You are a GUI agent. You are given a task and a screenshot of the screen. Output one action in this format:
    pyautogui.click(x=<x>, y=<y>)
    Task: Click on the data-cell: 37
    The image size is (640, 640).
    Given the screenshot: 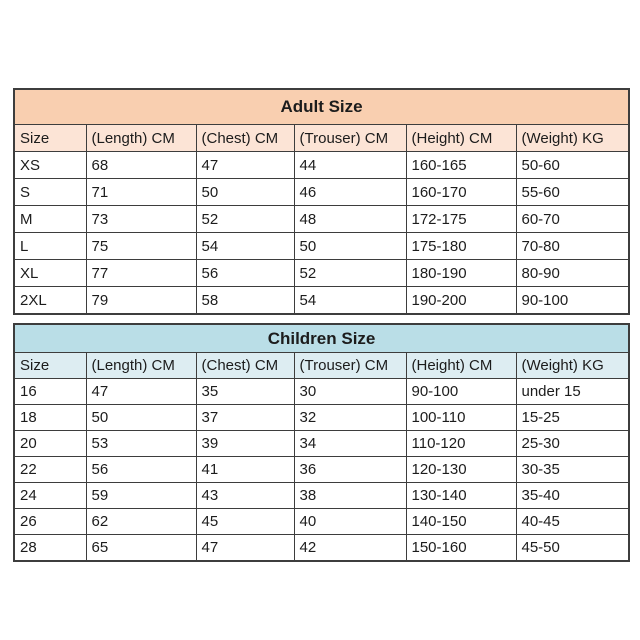 What is the action you would take?
    pyautogui.click(x=245, y=417)
    